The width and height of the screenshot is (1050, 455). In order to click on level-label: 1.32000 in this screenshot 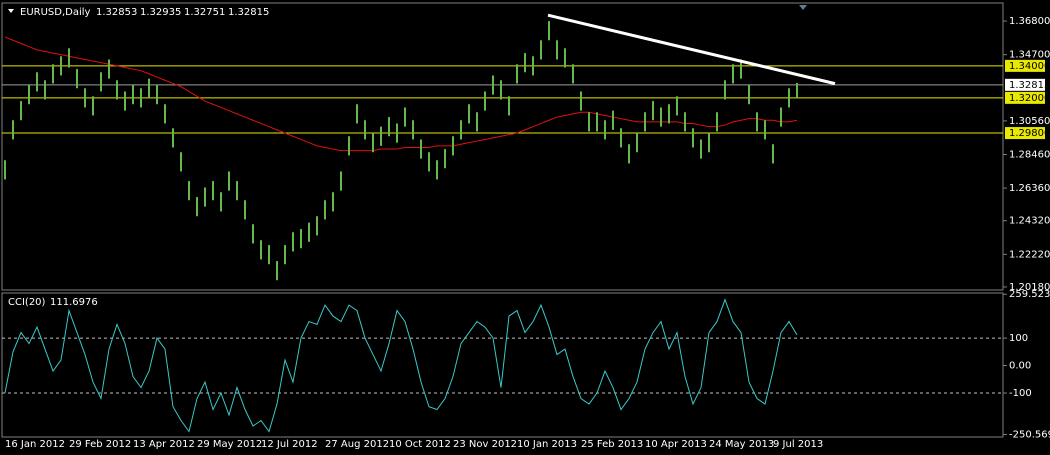, I will do `click(1029, 98)`.